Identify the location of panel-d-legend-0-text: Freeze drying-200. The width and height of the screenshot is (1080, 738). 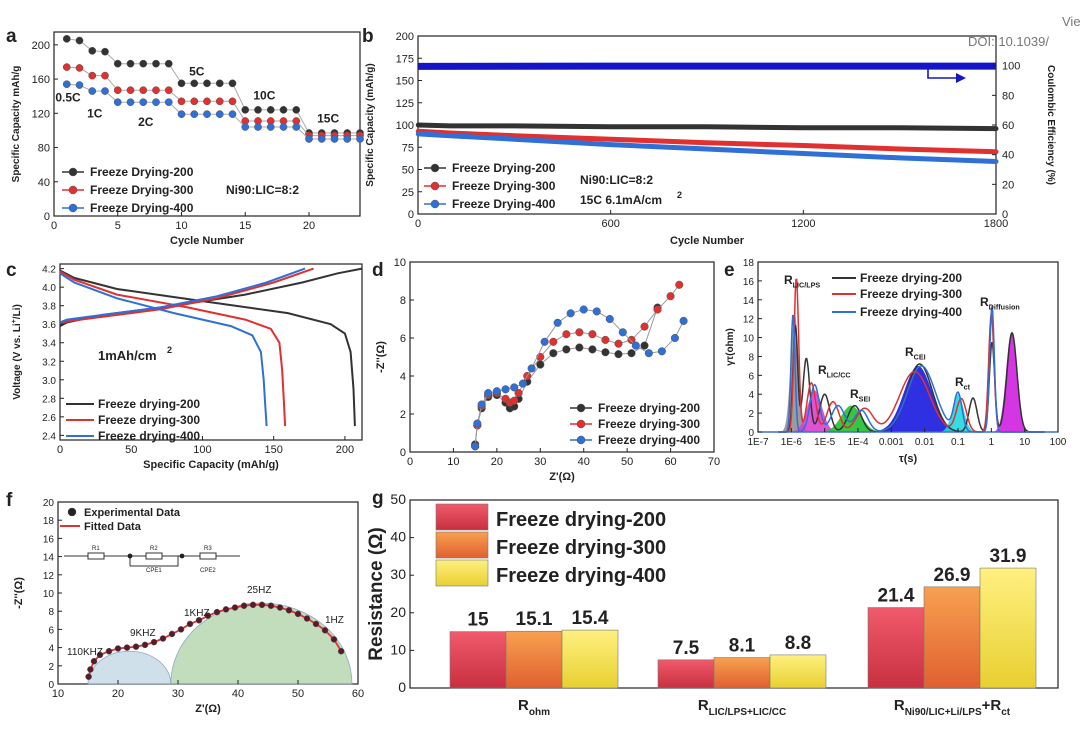
(649, 408).